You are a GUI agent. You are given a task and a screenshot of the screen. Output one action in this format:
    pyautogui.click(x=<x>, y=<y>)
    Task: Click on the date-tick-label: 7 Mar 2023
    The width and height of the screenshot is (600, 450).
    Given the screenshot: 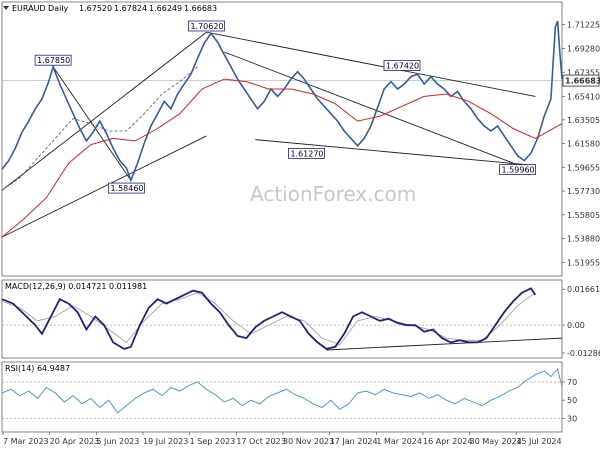 What is the action you would take?
    pyautogui.click(x=26, y=441)
    